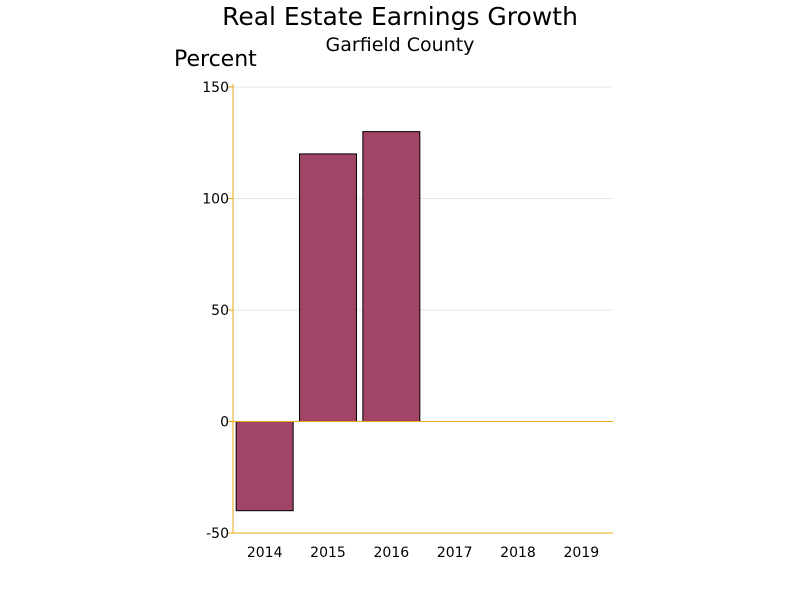 The height and width of the screenshot is (600, 800). What do you see at coordinates (582, 553) in the screenshot?
I see `x-tick-label: 2019` at bounding box center [582, 553].